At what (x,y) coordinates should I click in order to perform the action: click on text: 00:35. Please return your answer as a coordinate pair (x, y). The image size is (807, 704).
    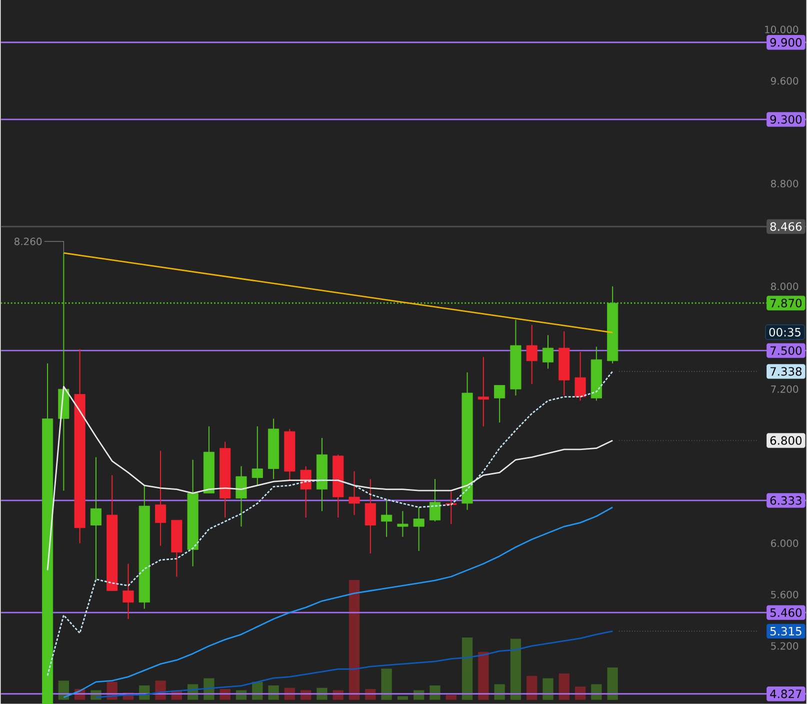
    Looking at the image, I should click on (784, 332).